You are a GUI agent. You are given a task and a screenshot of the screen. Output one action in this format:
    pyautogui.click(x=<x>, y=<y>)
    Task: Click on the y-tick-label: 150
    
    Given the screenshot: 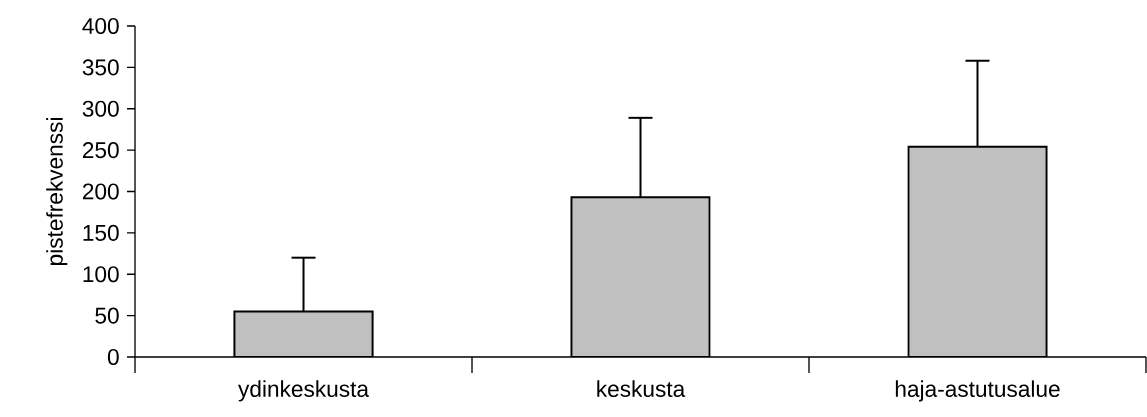 What is the action you would take?
    pyautogui.click(x=101, y=232)
    